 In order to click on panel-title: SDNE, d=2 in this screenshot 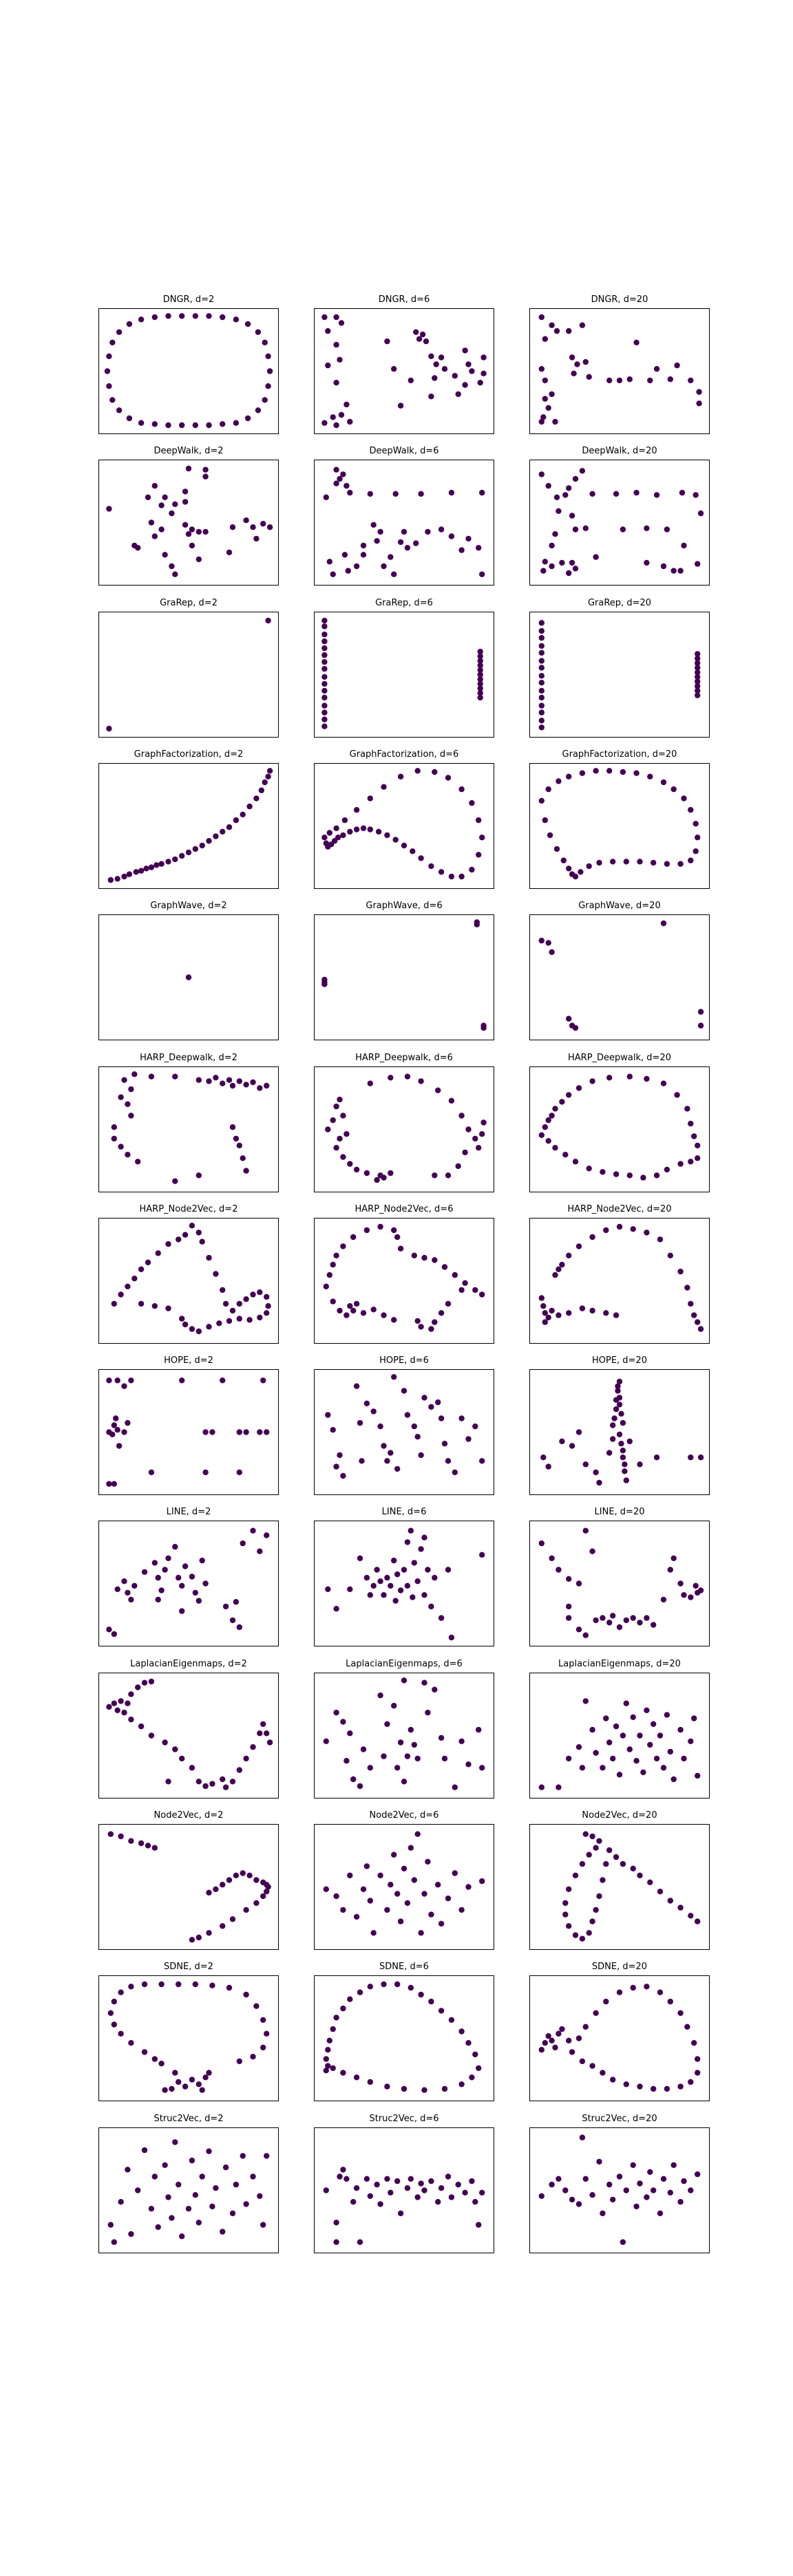, I will do `click(188, 1967)`.